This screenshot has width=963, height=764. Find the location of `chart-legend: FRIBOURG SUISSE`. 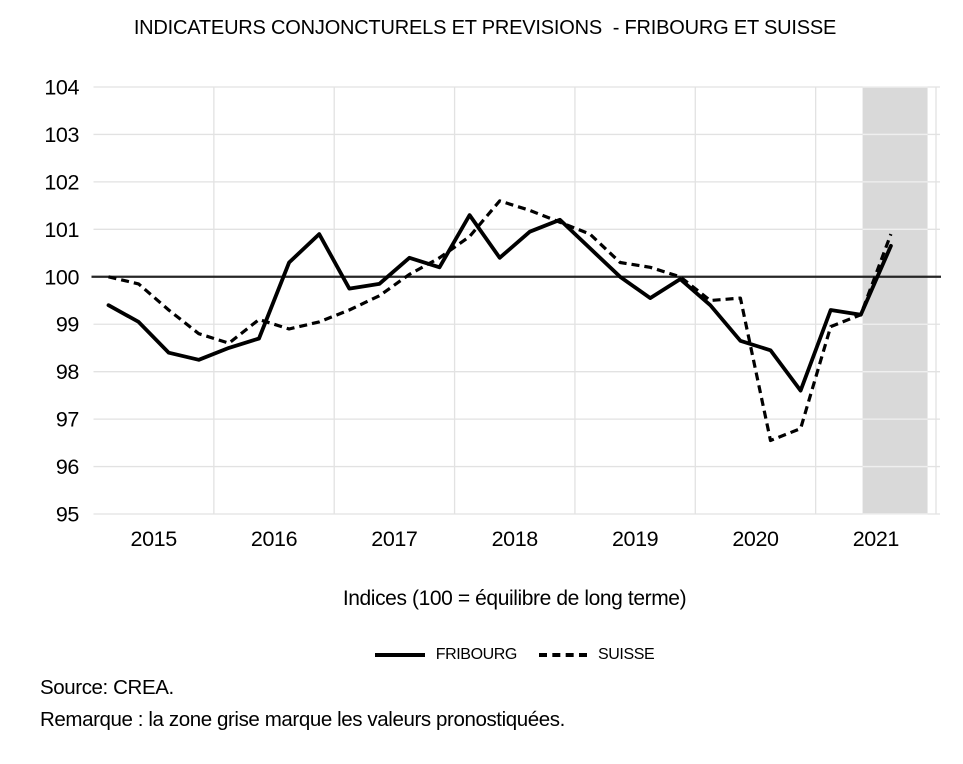

chart-legend: FRIBOURG SUISSE is located at coordinates (514, 655).